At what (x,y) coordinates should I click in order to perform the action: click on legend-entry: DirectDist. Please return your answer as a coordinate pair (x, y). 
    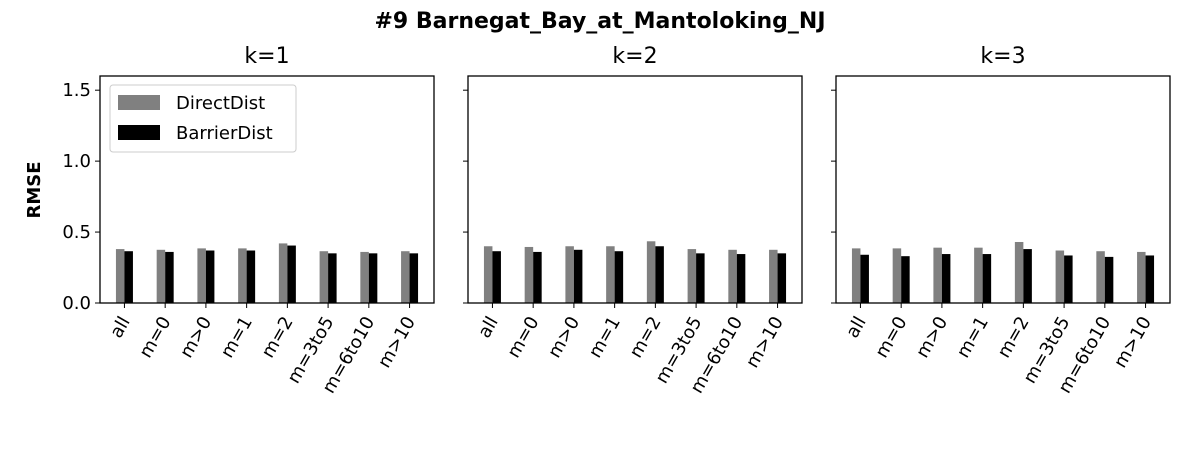
    Looking at the image, I should click on (220, 103).